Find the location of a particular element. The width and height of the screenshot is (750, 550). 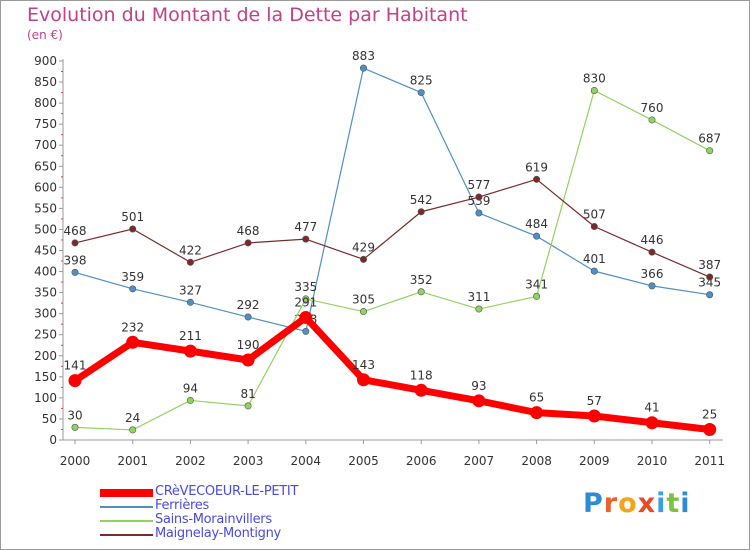

data-label: 359 is located at coordinates (132, 277).